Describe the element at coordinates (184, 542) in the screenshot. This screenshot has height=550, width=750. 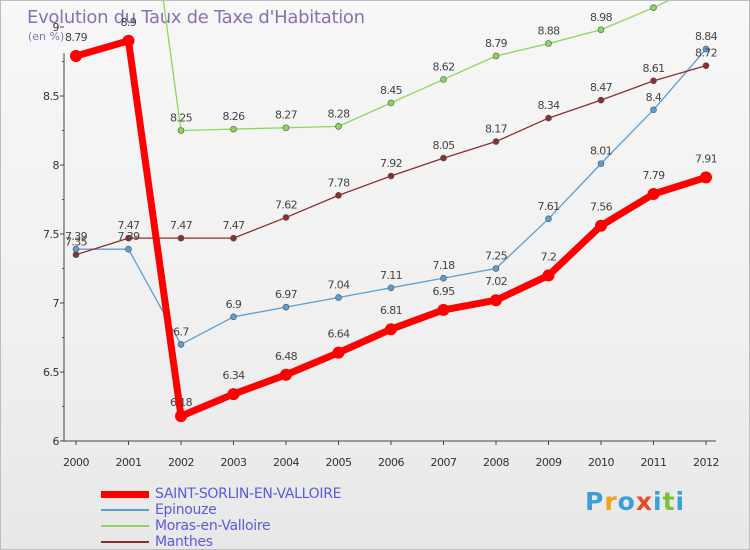
I see `legend-label: Manthes` at that location.